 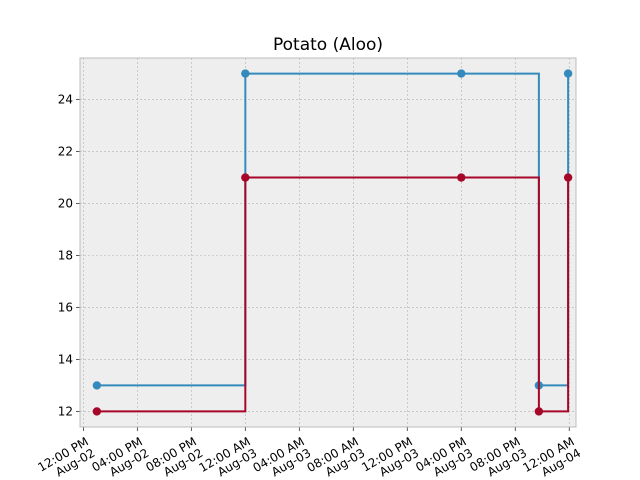 What do you see at coordinates (498, 457) in the screenshot?
I see `x-tick-label: 08:00 PMAug-03` at bounding box center [498, 457].